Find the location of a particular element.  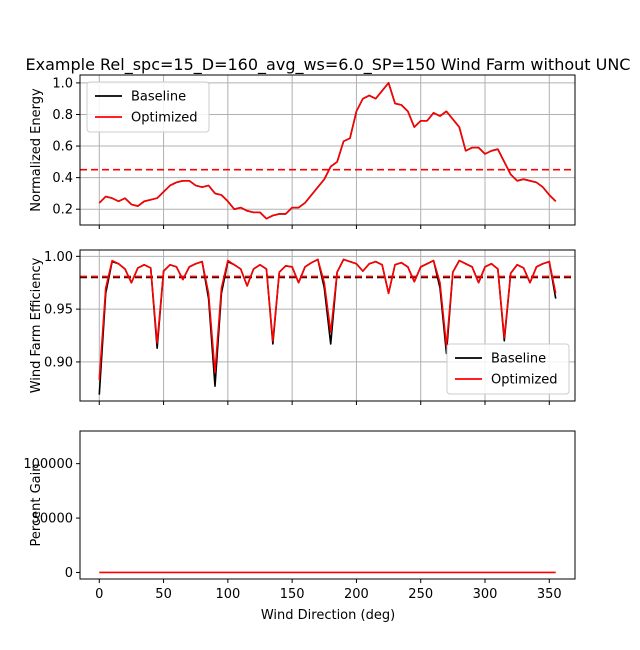

x-tick-label: 50 is located at coordinates (163, 594).